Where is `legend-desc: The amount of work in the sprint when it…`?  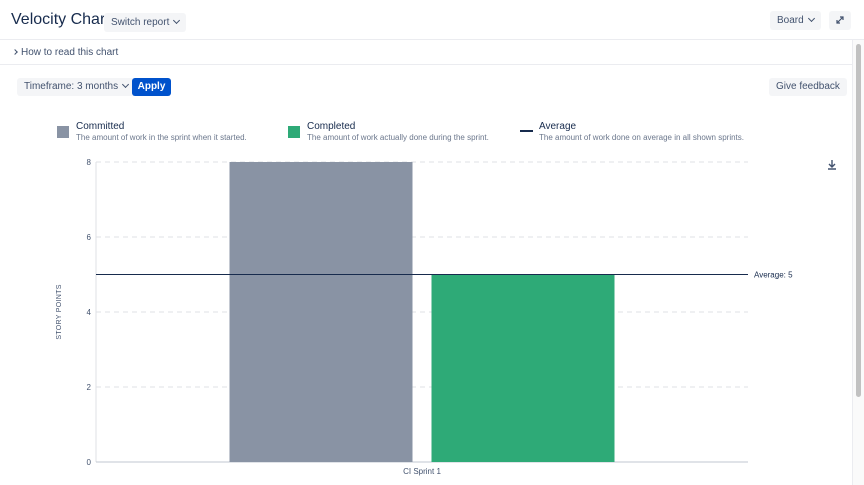 legend-desc: The amount of work in the sprint when it… is located at coordinates (161, 137).